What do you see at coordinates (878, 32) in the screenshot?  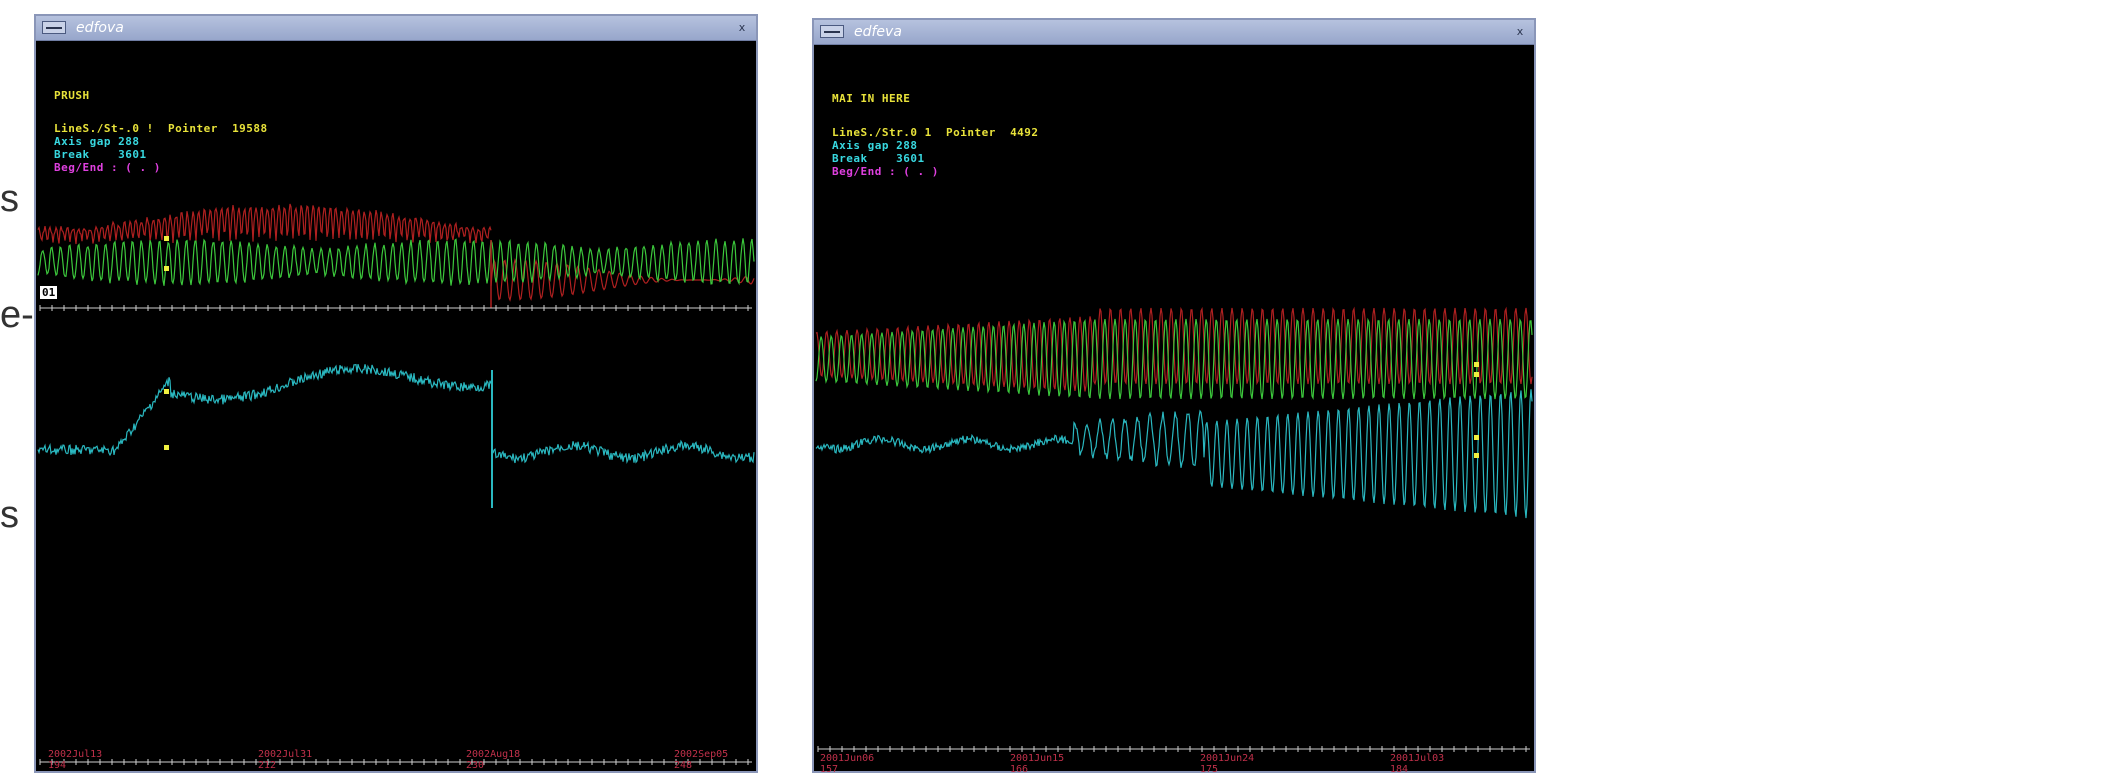 I see `window-title: edfeva` at bounding box center [878, 32].